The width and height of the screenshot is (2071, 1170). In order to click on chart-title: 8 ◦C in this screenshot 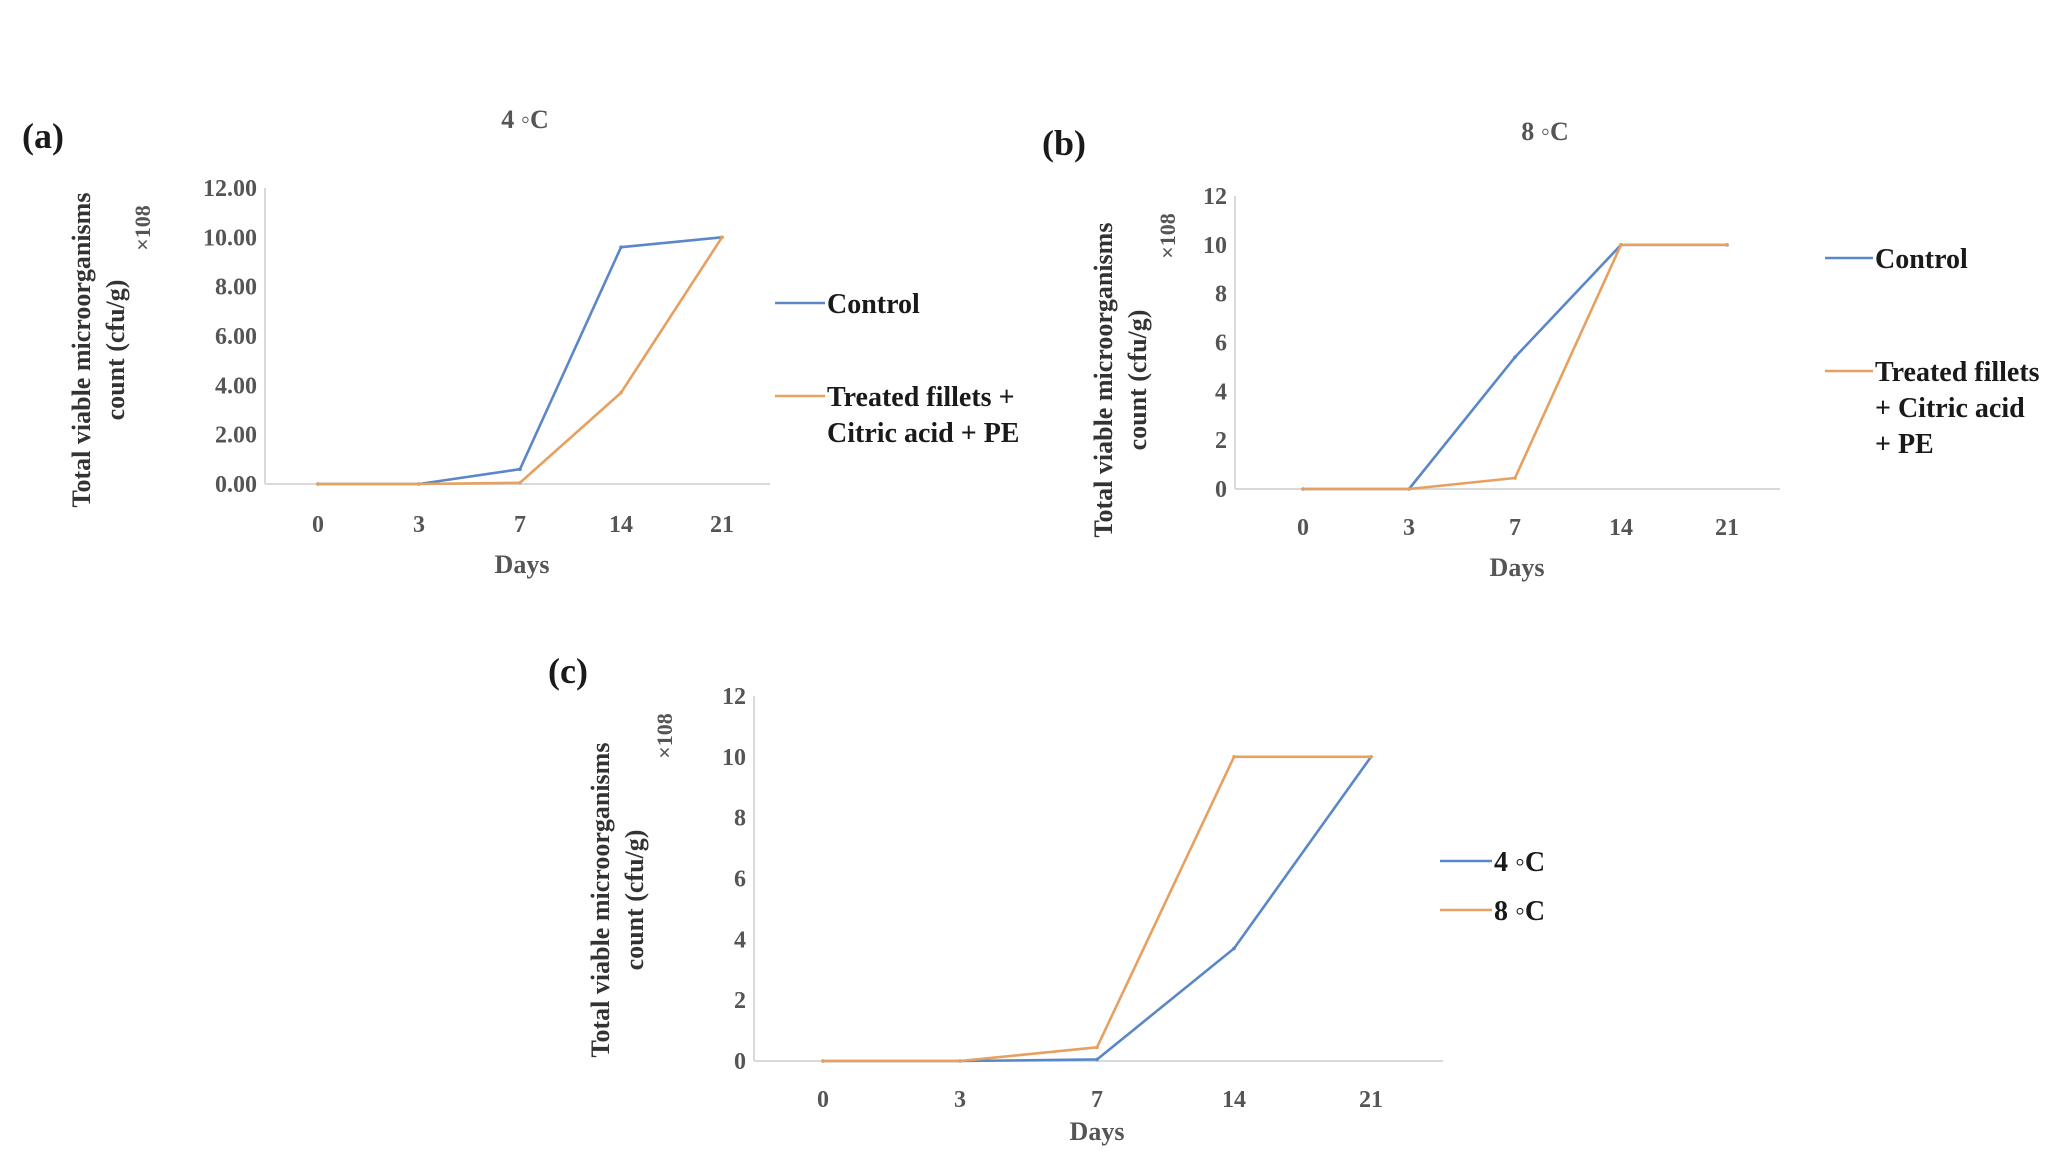, I will do `click(1545, 131)`.